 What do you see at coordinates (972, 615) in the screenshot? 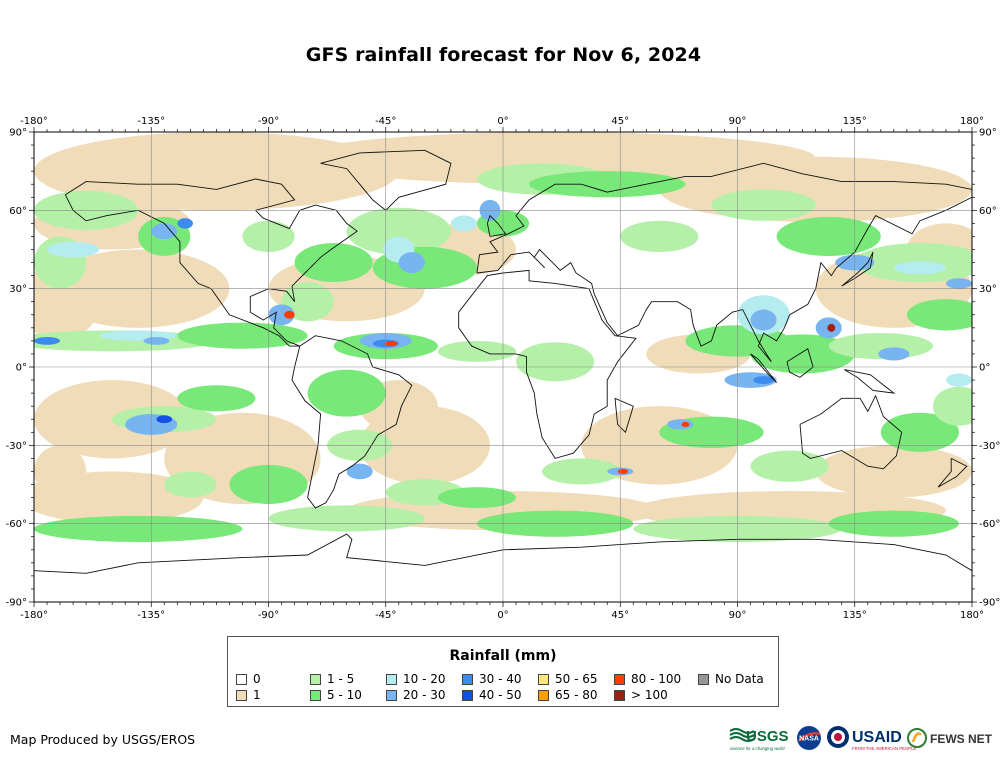
I see `lon-tick-label-bottom: 180°` at bounding box center [972, 615].